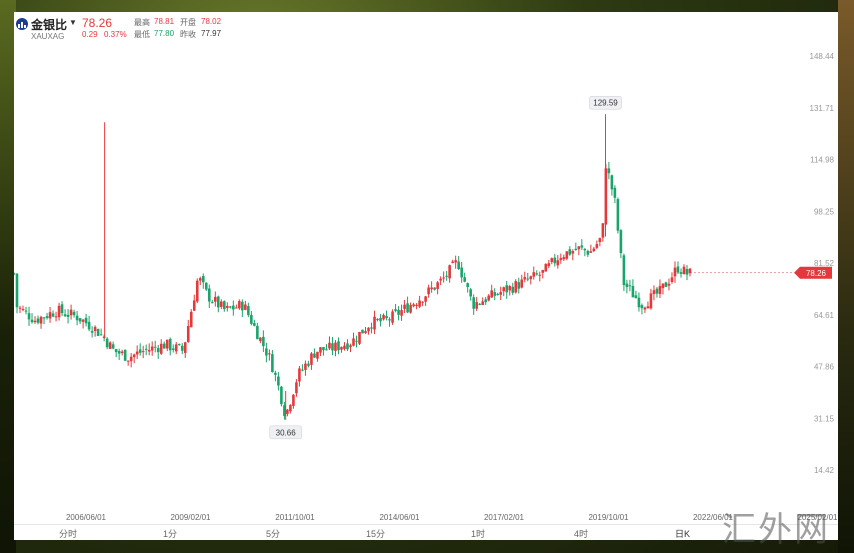 The height and width of the screenshot is (553, 854). Describe the element at coordinates (170, 534) in the screenshot. I see `tab-1min: 1分` at that location.